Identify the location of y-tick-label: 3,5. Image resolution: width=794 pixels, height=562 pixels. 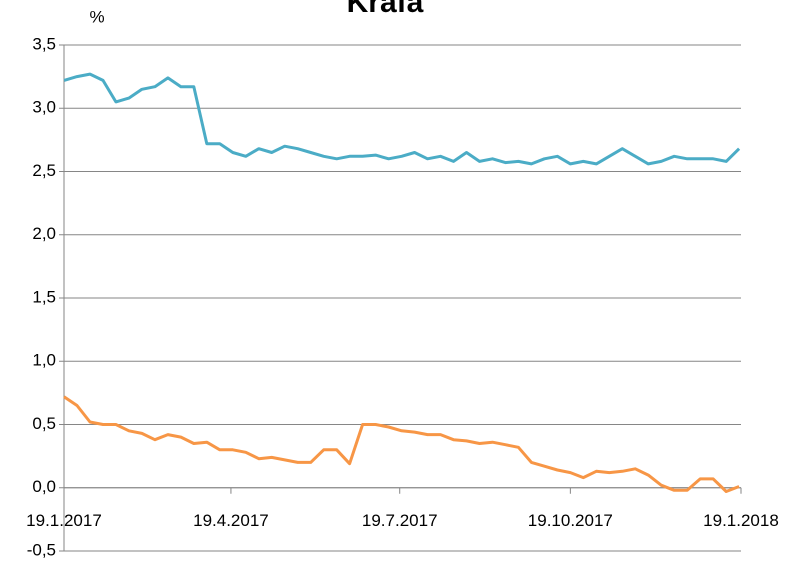
(44, 43).